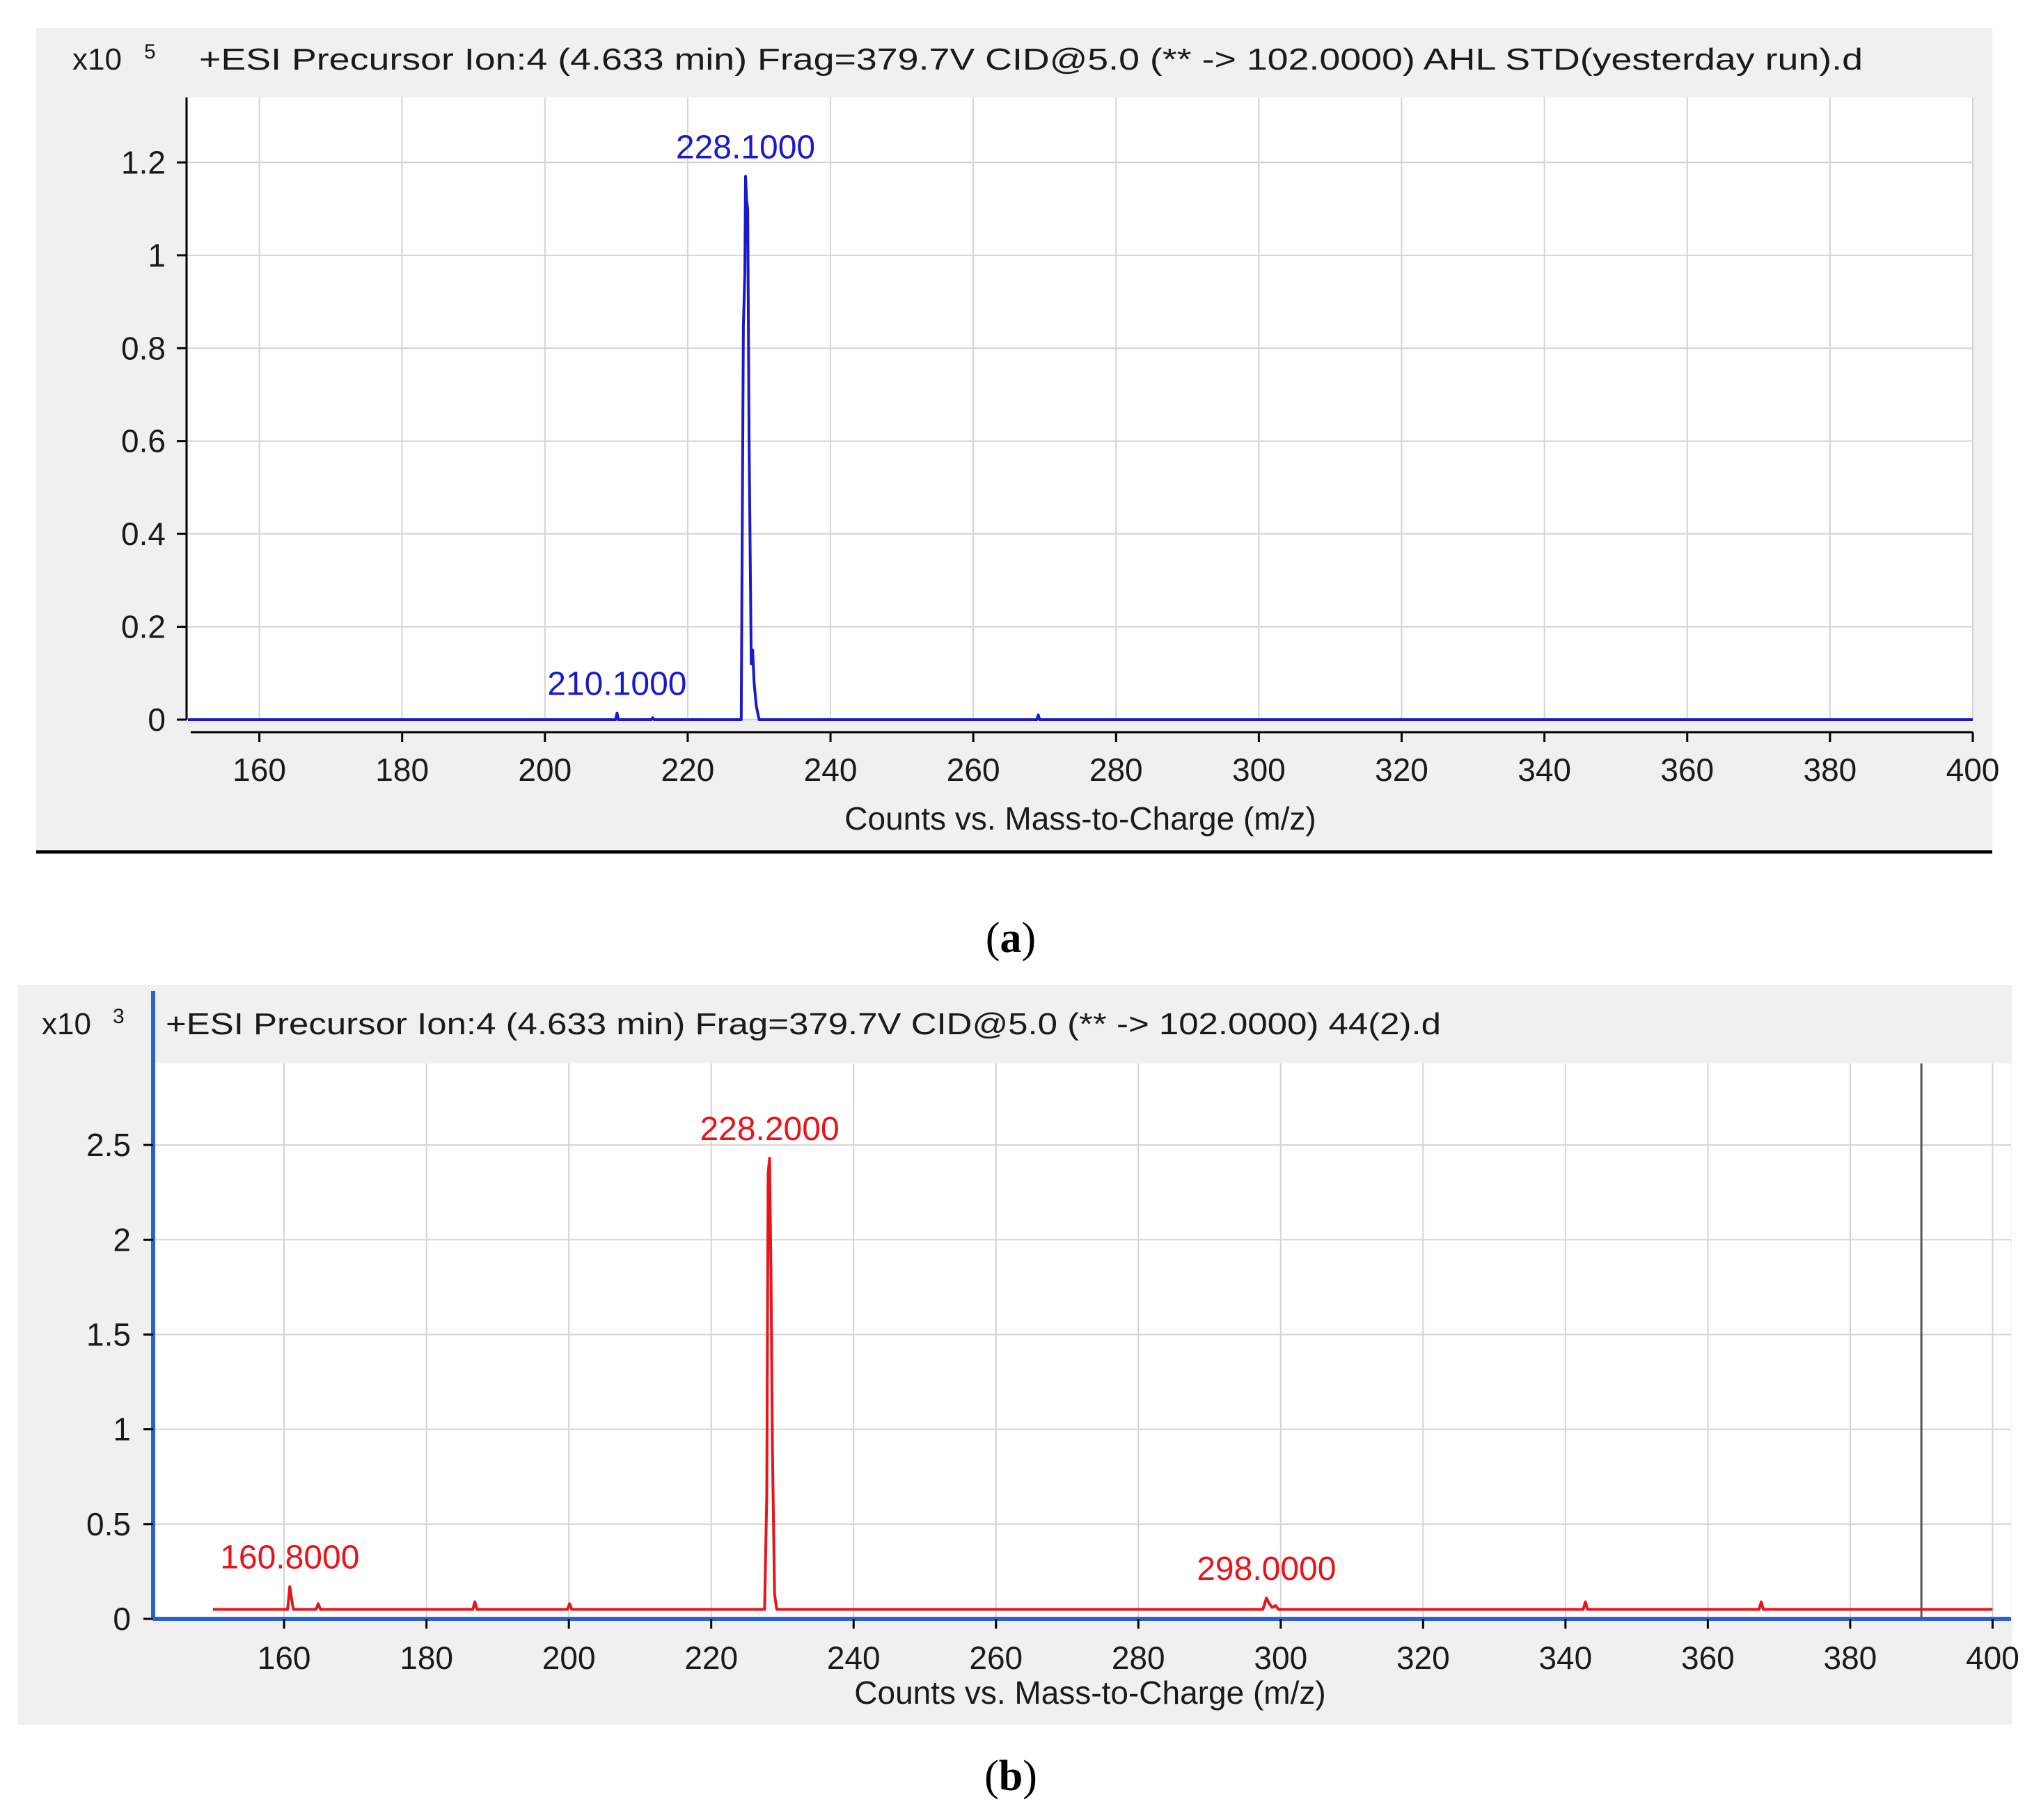 Image resolution: width=2025 pixels, height=1820 pixels. What do you see at coordinates (1080, 818) in the screenshot?
I see `panel-a-x-axis-label: Counts vs. Mass-to-Charge (m/z)` at bounding box center [1080, 818].